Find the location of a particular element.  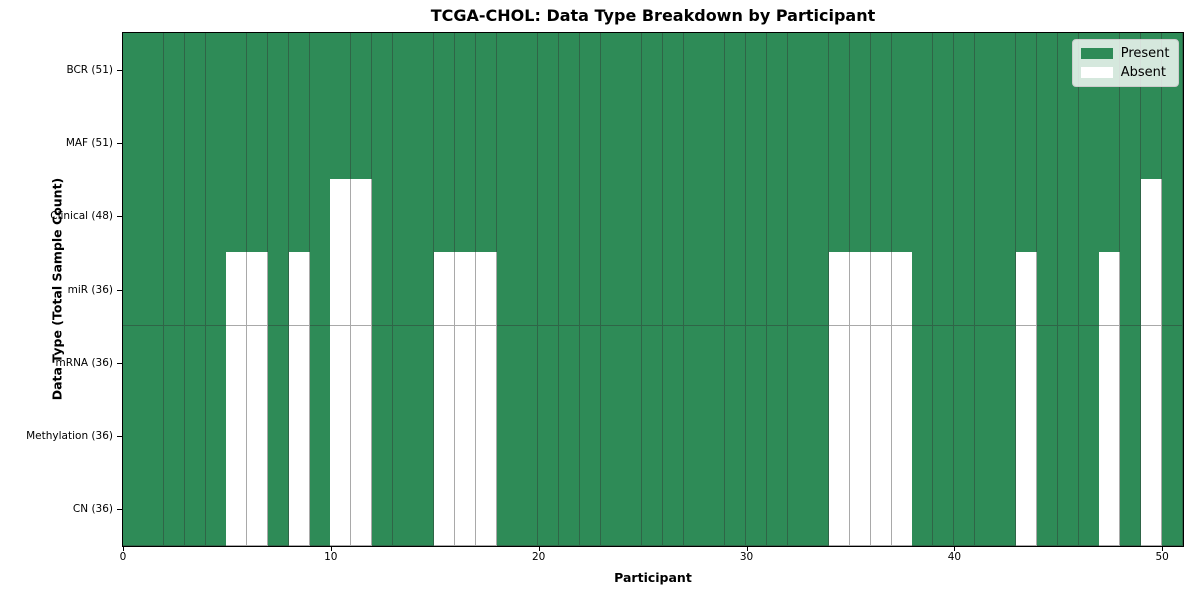

y-tick-label: Methylation (36) is located at coordinates (69, 436).